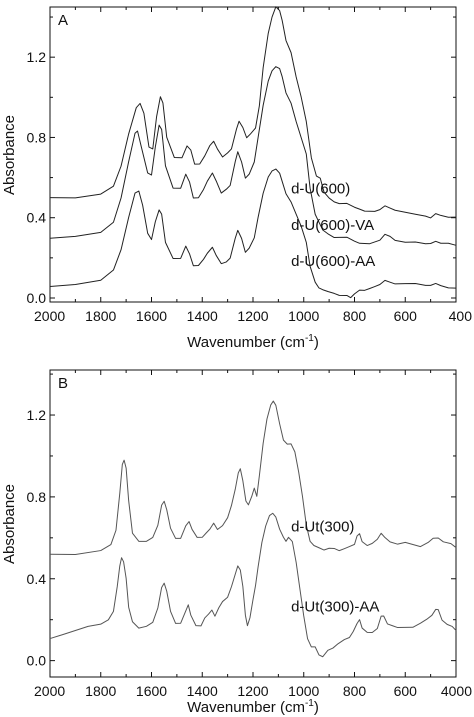 Image resolution: width=474 pixels, height=717 pixels. What do you see at coordinates (303, 316) in the screenshot?
I see `panel-a-x-tick-label: 1000` at bounding box center [303, 316].